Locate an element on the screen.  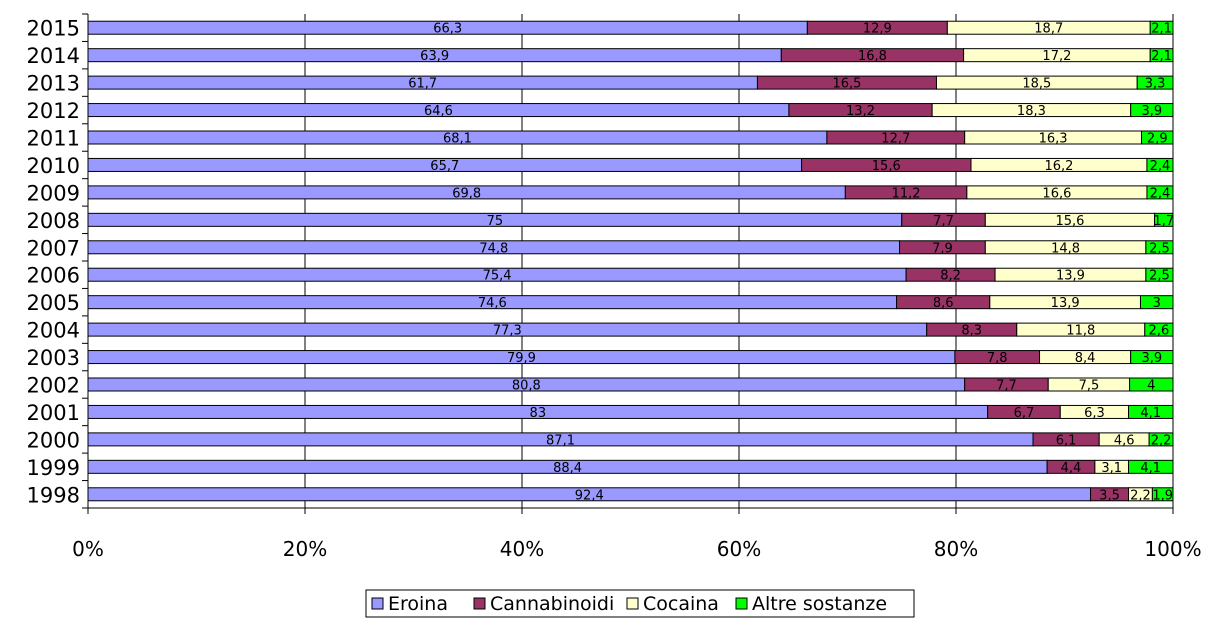
y-tick-label: 1999 is located at coordinates (53, 468).